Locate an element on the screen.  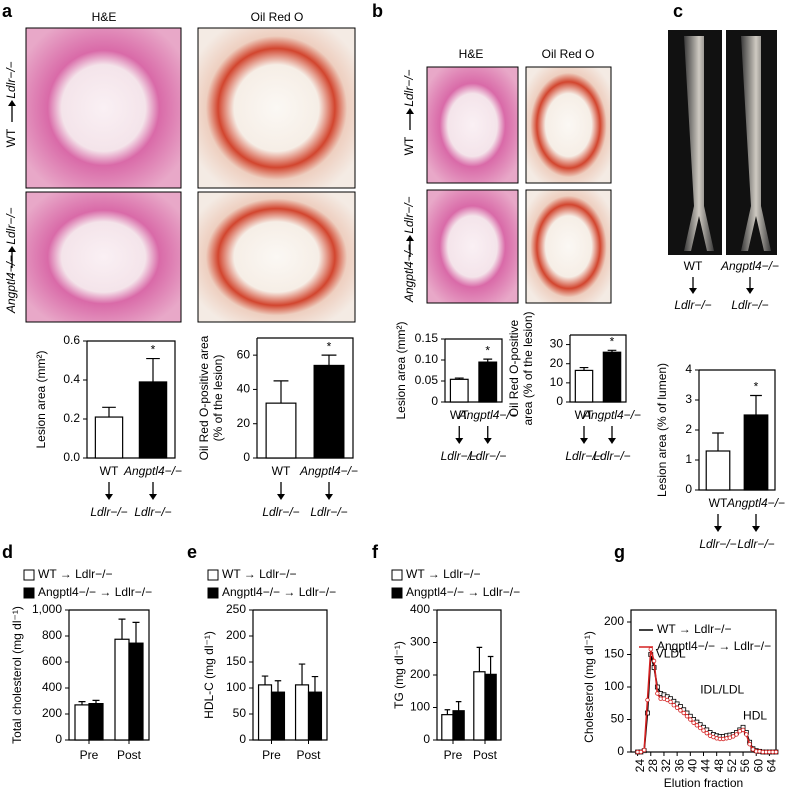
label: Lesion area (mm²) is located at coordinates (41, 399).